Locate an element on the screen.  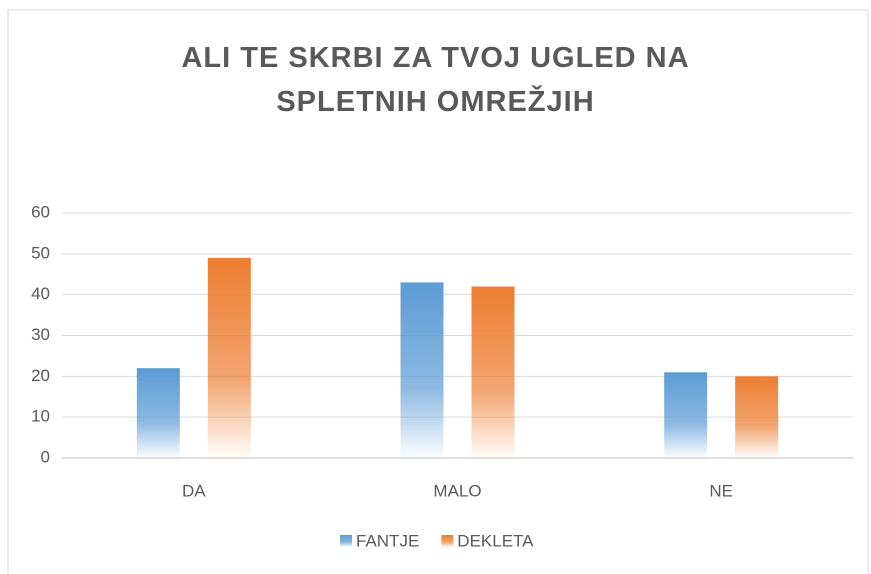
legend-label: DEKLETA is located at coordinates (495, 540).